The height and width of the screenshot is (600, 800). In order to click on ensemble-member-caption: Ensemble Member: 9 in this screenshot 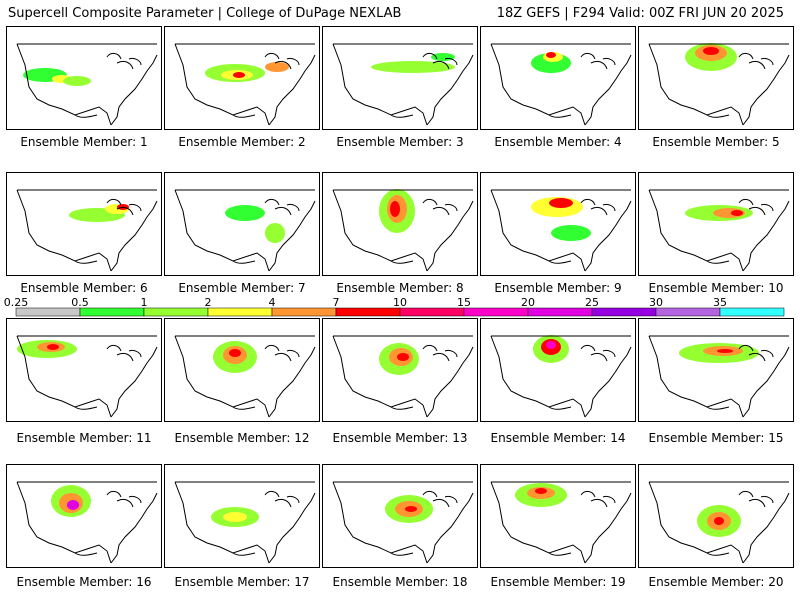, I will do `click(558, 288)`.